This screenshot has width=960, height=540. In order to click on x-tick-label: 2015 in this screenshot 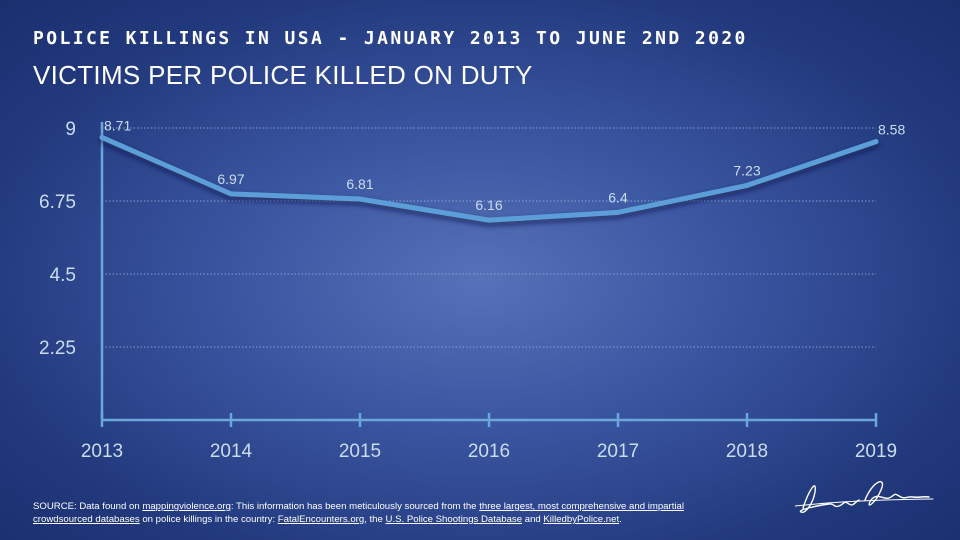, I will do `click(360, 451)`.